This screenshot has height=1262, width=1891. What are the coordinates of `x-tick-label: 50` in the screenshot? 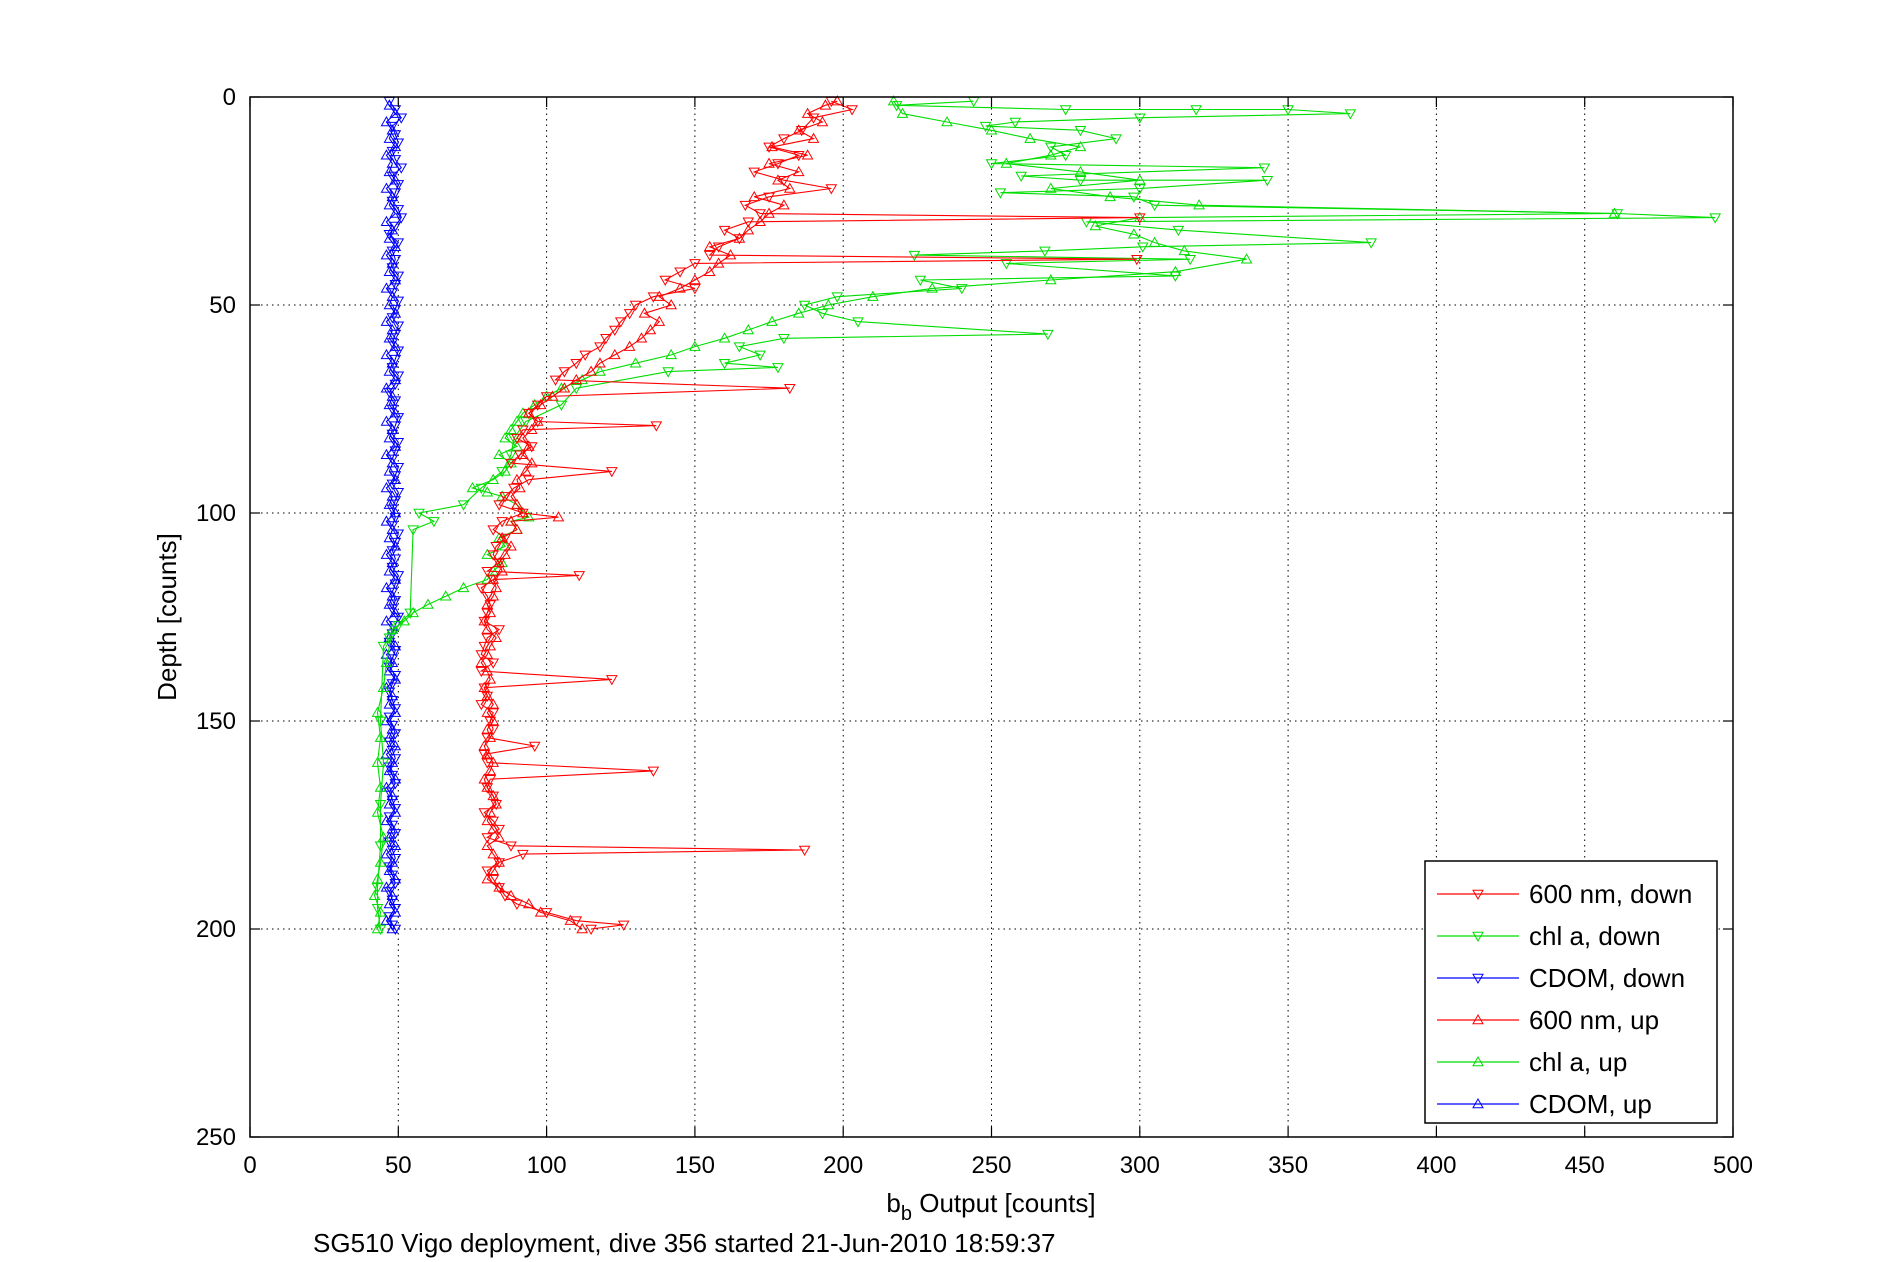 It's located at (398, 1165).